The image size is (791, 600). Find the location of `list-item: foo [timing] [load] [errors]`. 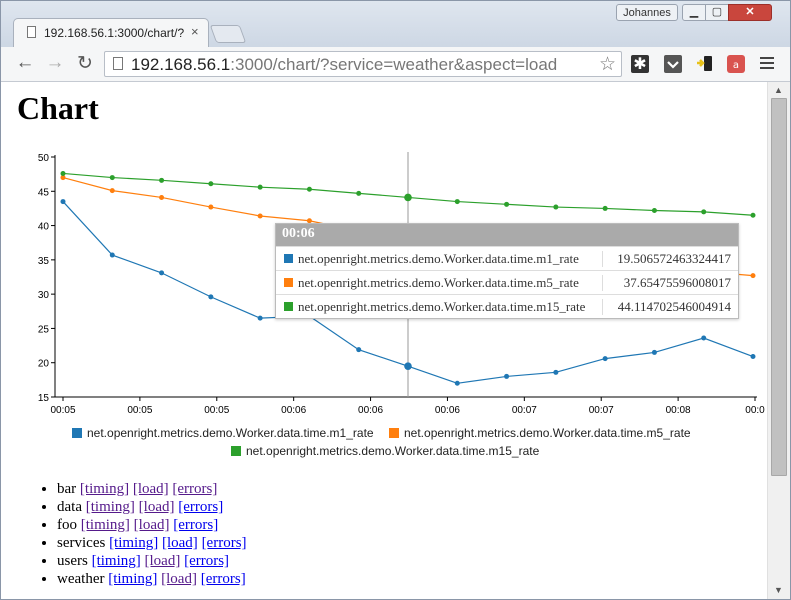

list-item: foo [timing] [load] [errors] is located at coordinates (152, 525).